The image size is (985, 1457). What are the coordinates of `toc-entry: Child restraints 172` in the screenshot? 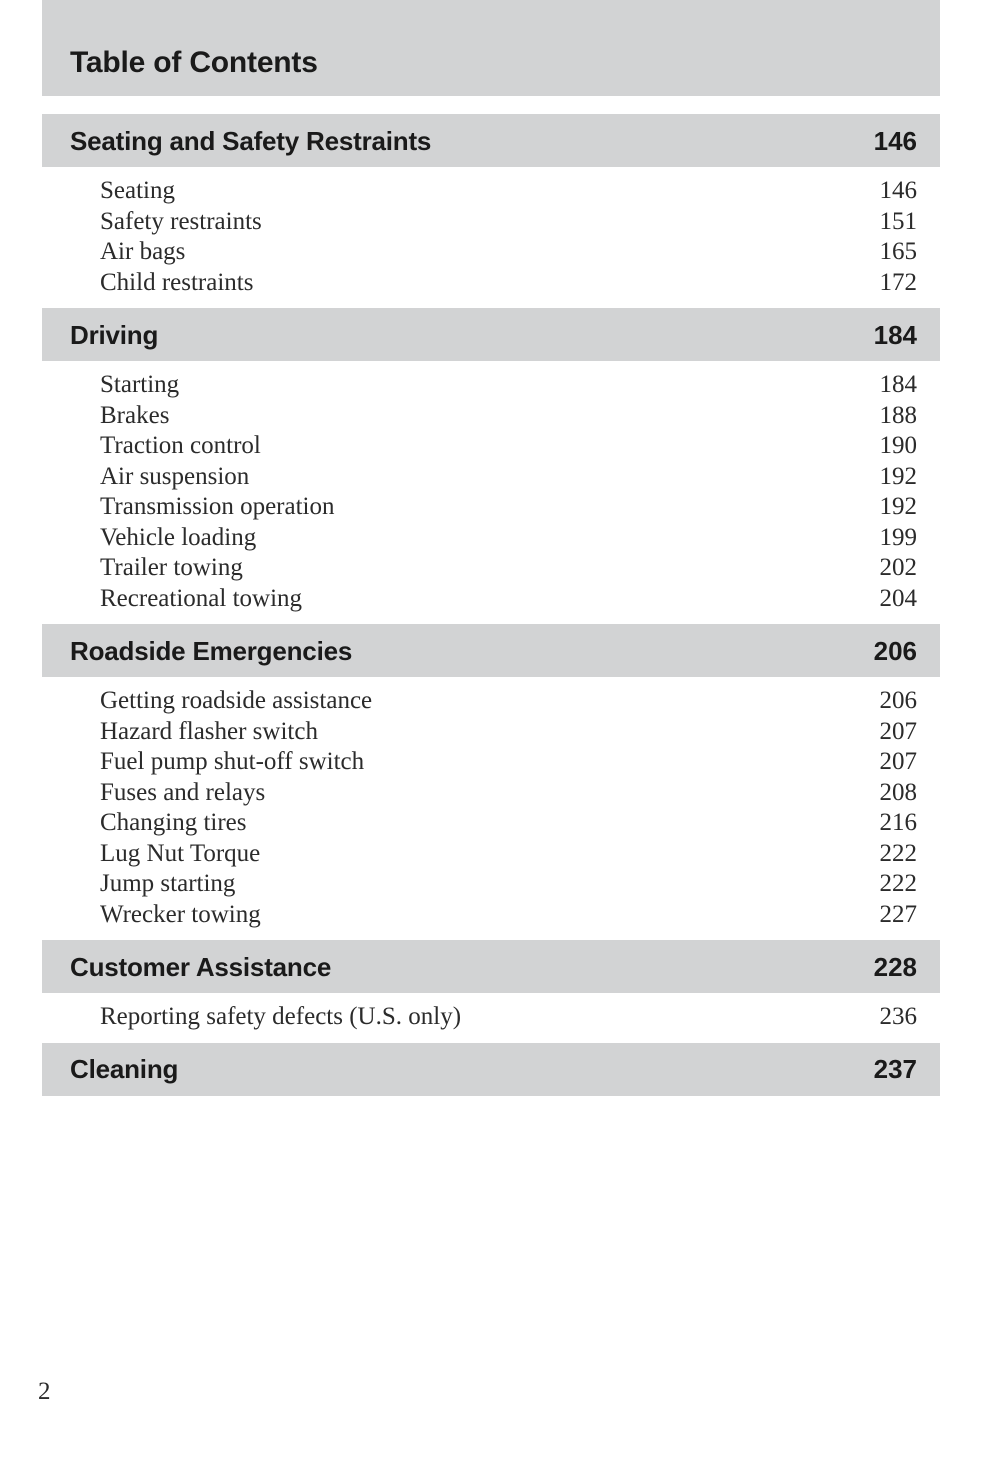 It's located at (491, 283).